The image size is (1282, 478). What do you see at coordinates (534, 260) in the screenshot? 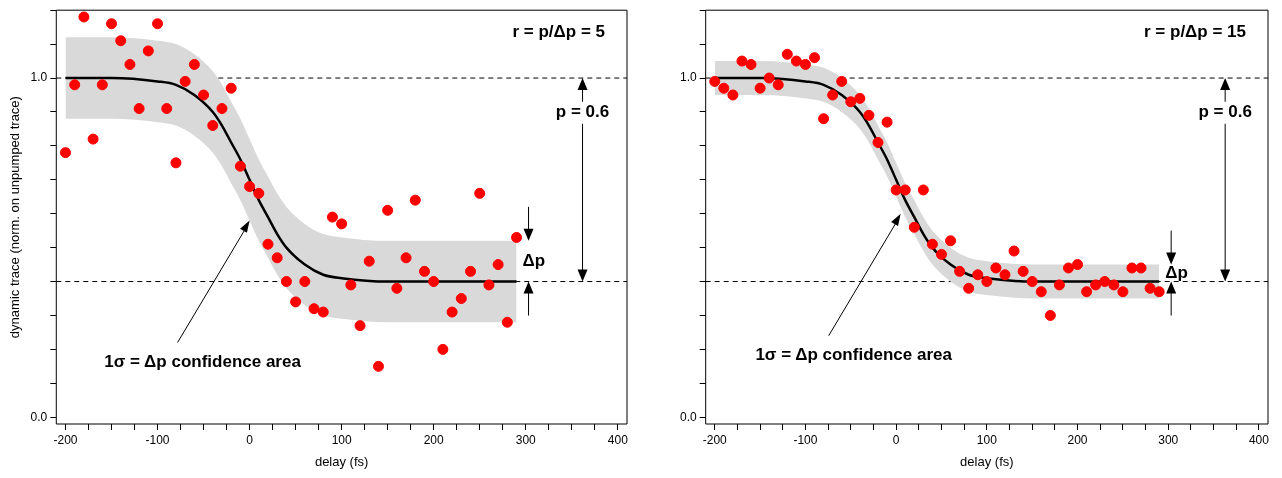
I see `annotation: Δp` at bounding box center [534, 260].